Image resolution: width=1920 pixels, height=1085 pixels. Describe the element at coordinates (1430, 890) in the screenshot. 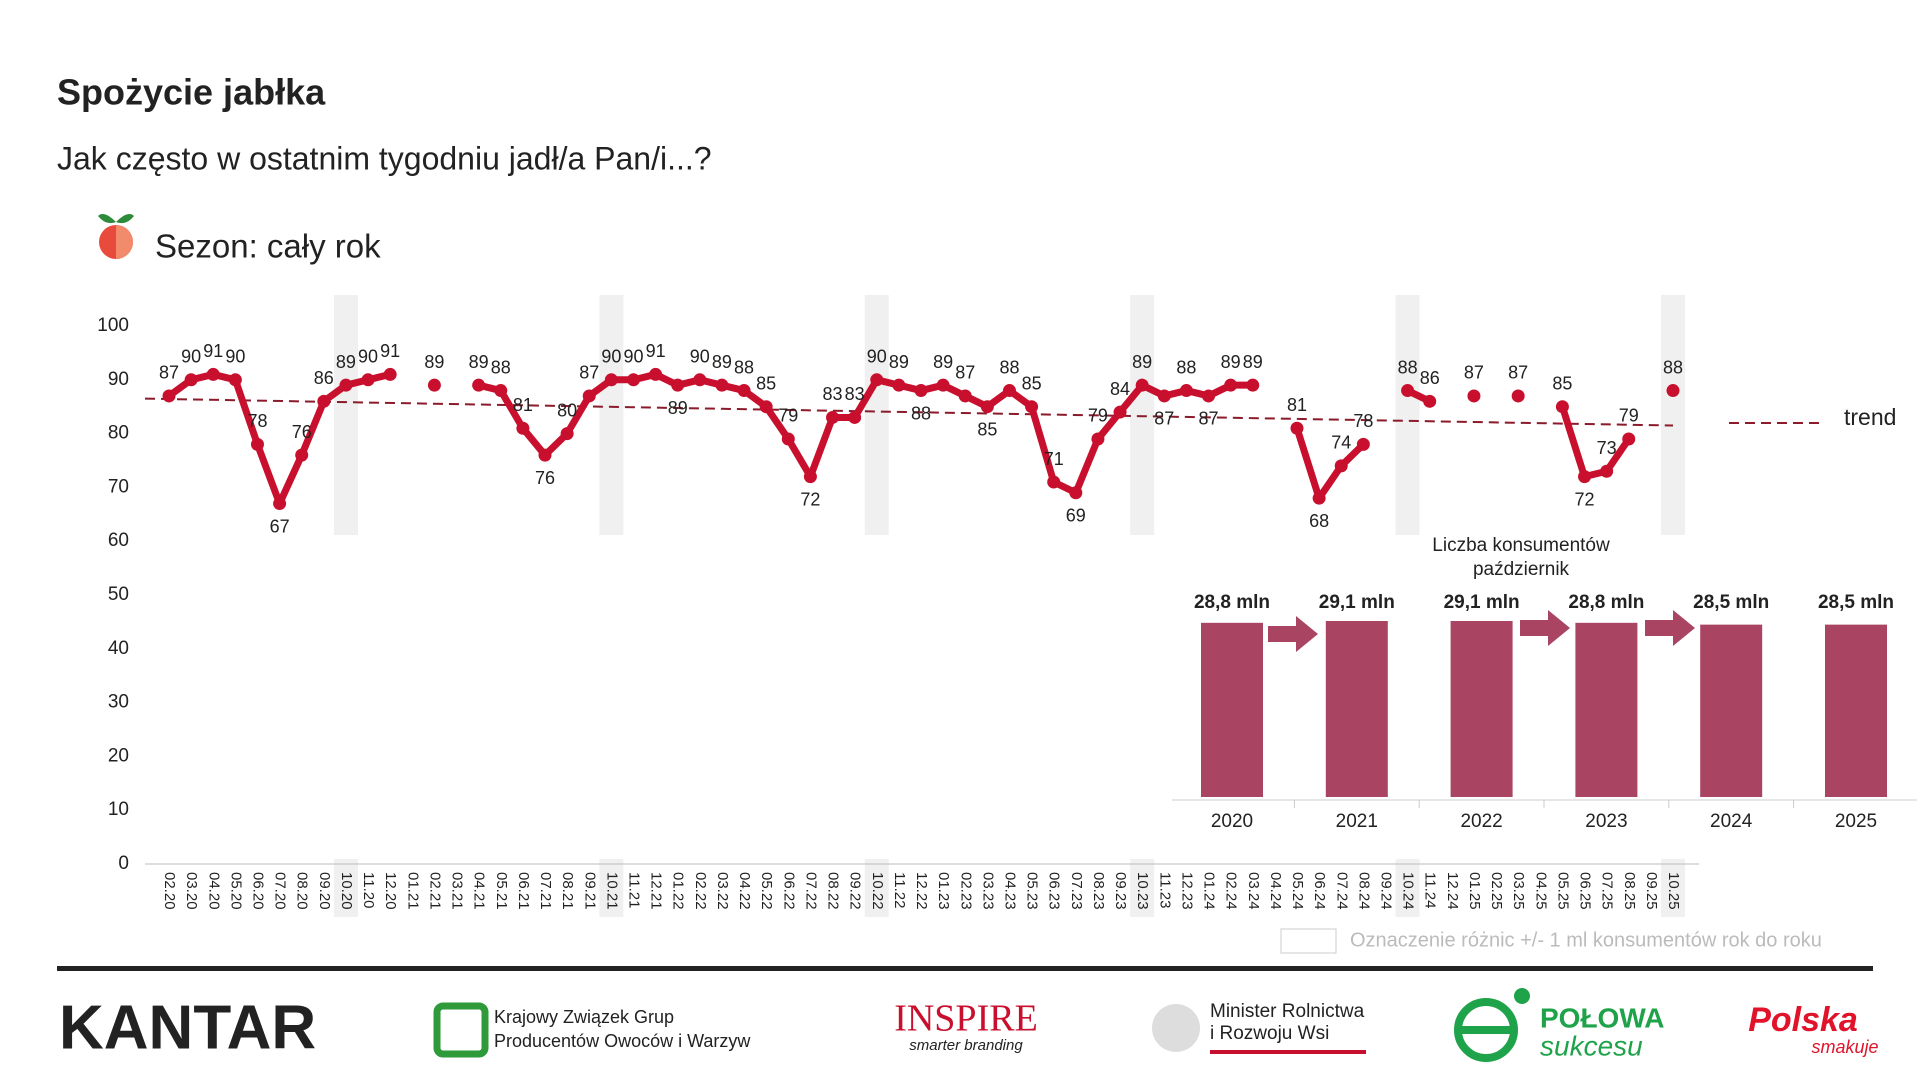

I see `x-tick-label: 11.24` at that location.